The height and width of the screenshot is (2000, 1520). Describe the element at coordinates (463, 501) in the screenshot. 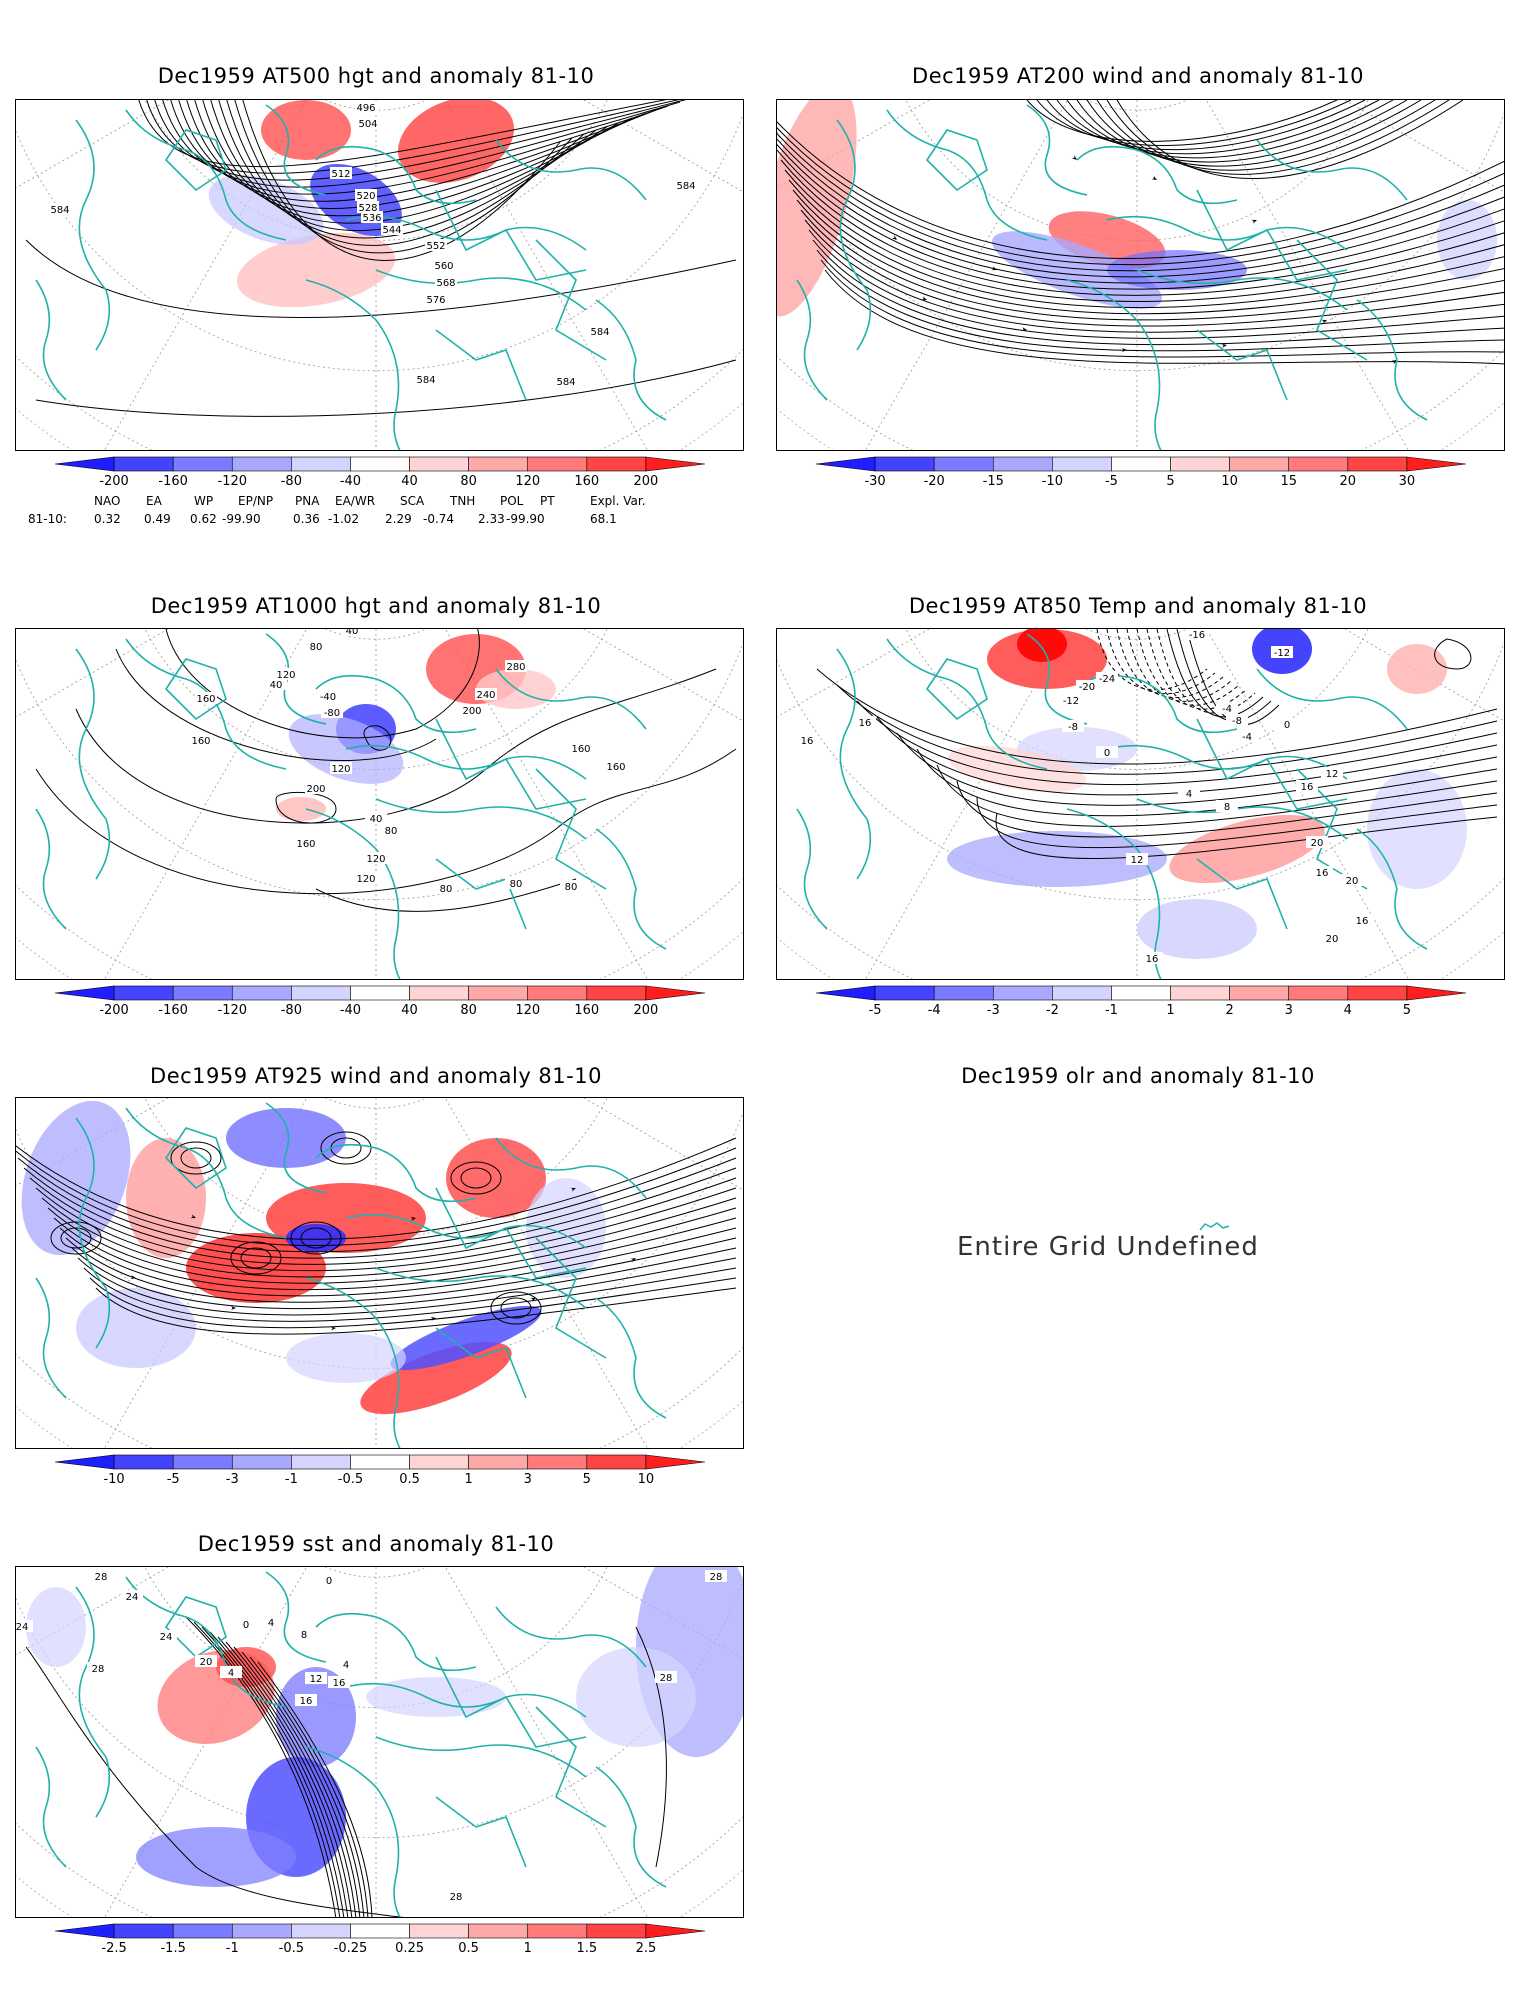

I see `index-header: TNH` at that location.